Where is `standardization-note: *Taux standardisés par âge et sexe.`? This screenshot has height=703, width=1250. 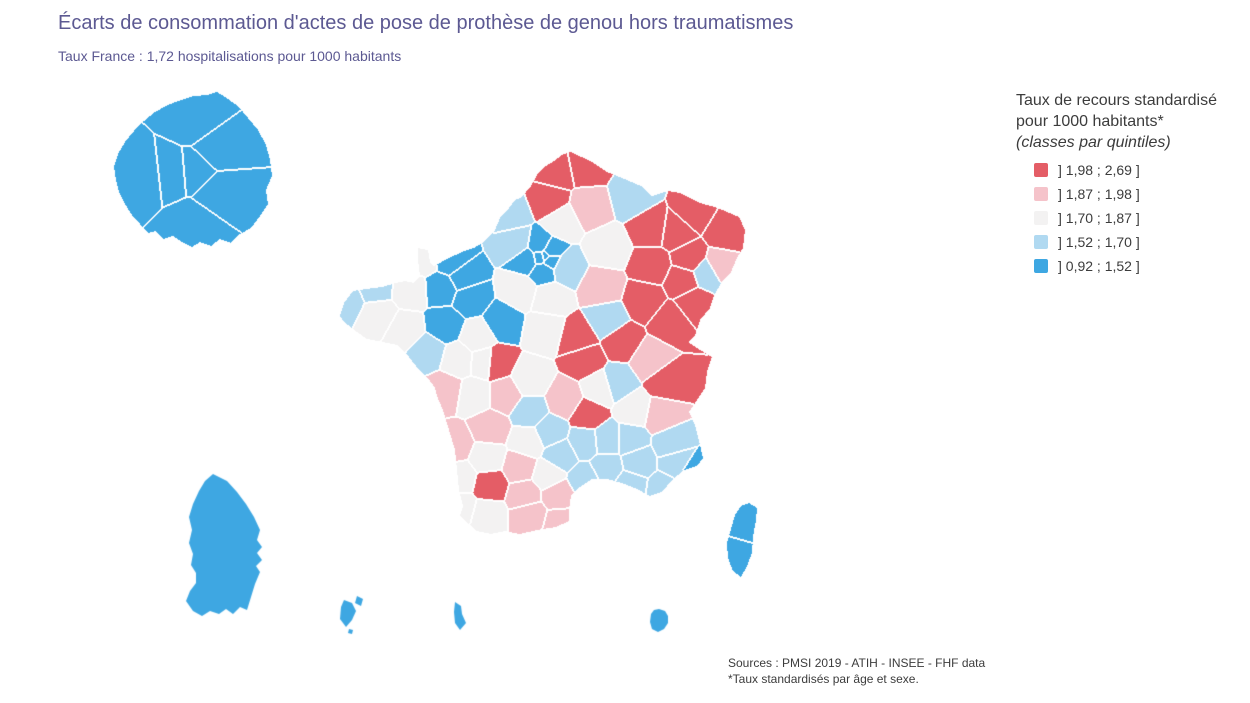 standardization-note: *Taux standardisés par âge et sexe. is located at coordinates (823, 679).